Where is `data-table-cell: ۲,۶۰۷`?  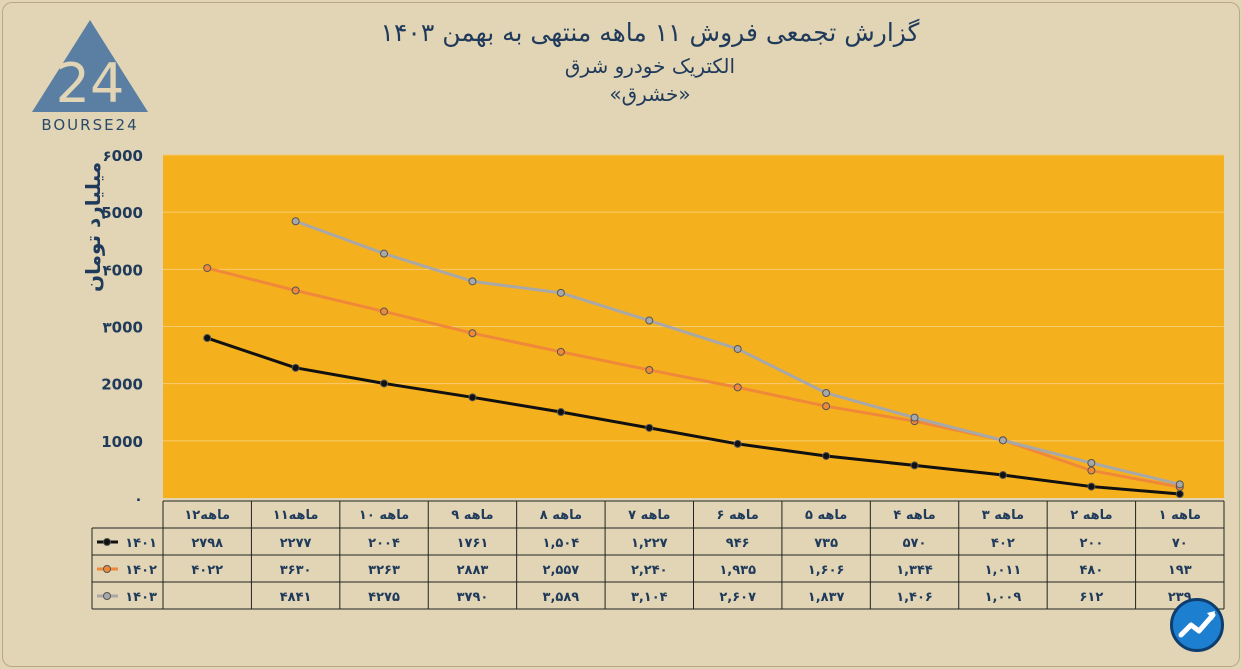 data-table-cell: ۲,۶۰۷ is located at coordinates (737, 597).